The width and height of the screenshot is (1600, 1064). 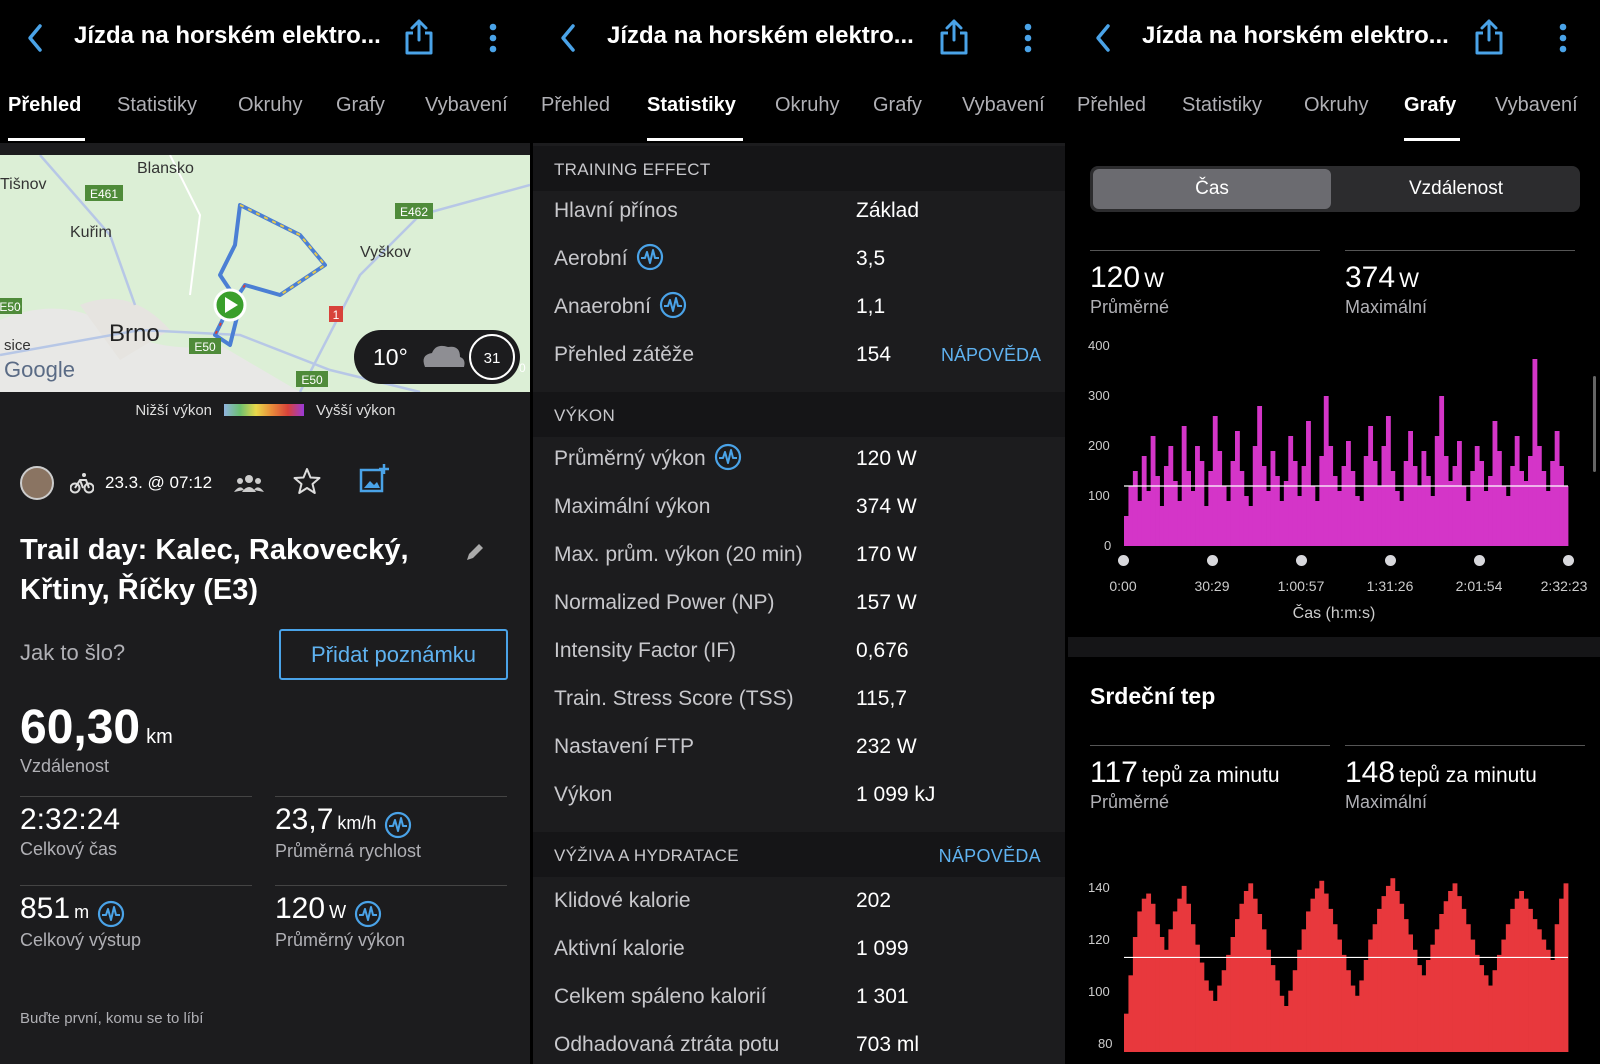 What do you see at coordinates (374, 478) in the screenshot?
I see `add-photo-icon` at bounding box center [374, 478].